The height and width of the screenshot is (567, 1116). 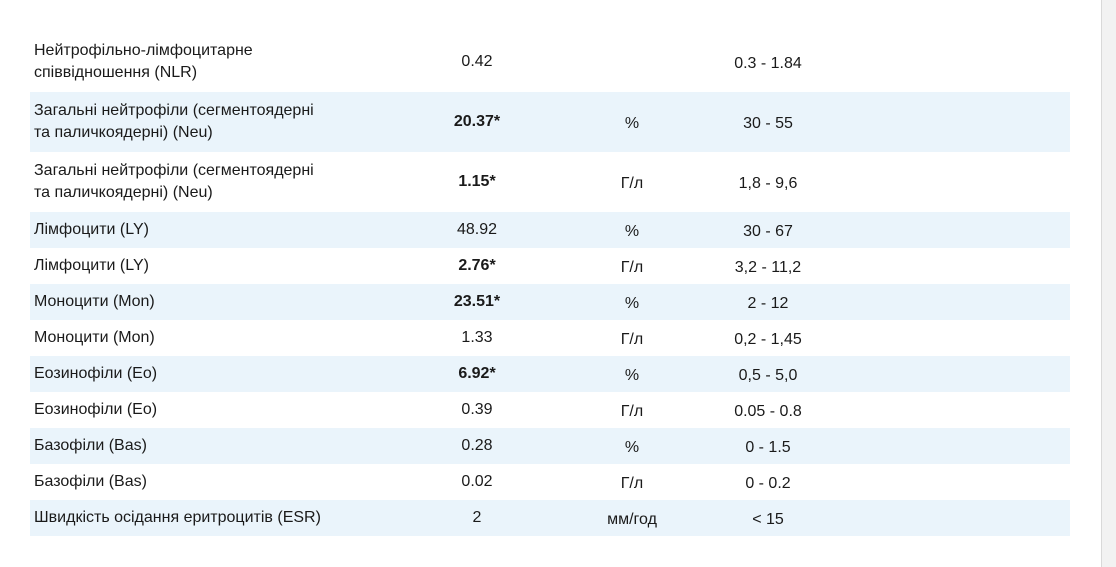 I want to click on result-value: 2.76*, so click(x=477, y=265).